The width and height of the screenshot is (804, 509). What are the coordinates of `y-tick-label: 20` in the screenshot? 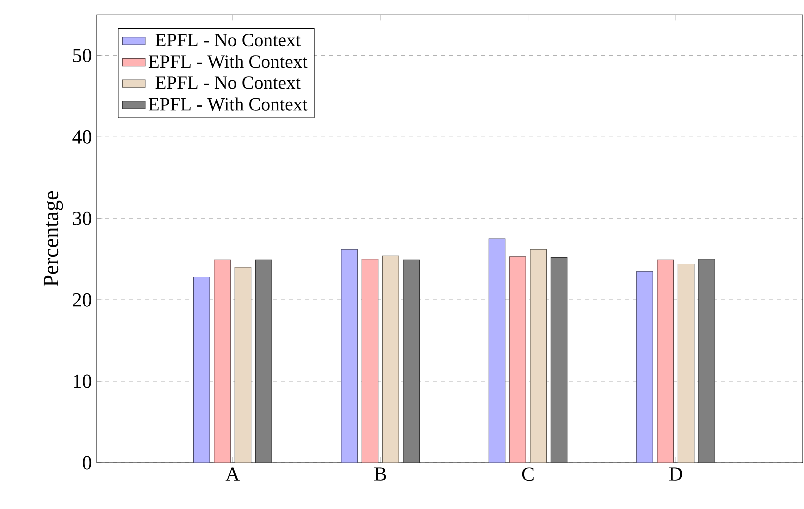 It's located at (82, 300).